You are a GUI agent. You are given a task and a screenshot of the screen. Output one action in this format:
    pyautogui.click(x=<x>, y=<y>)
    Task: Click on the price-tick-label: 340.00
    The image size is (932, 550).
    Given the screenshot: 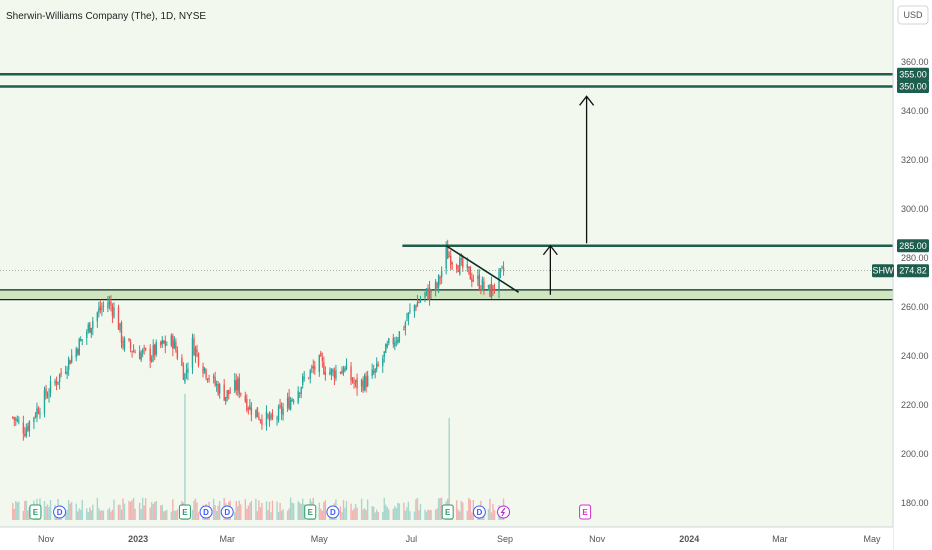 What is the action you would take?
    pyautogui.click(x=915, y=111)
    